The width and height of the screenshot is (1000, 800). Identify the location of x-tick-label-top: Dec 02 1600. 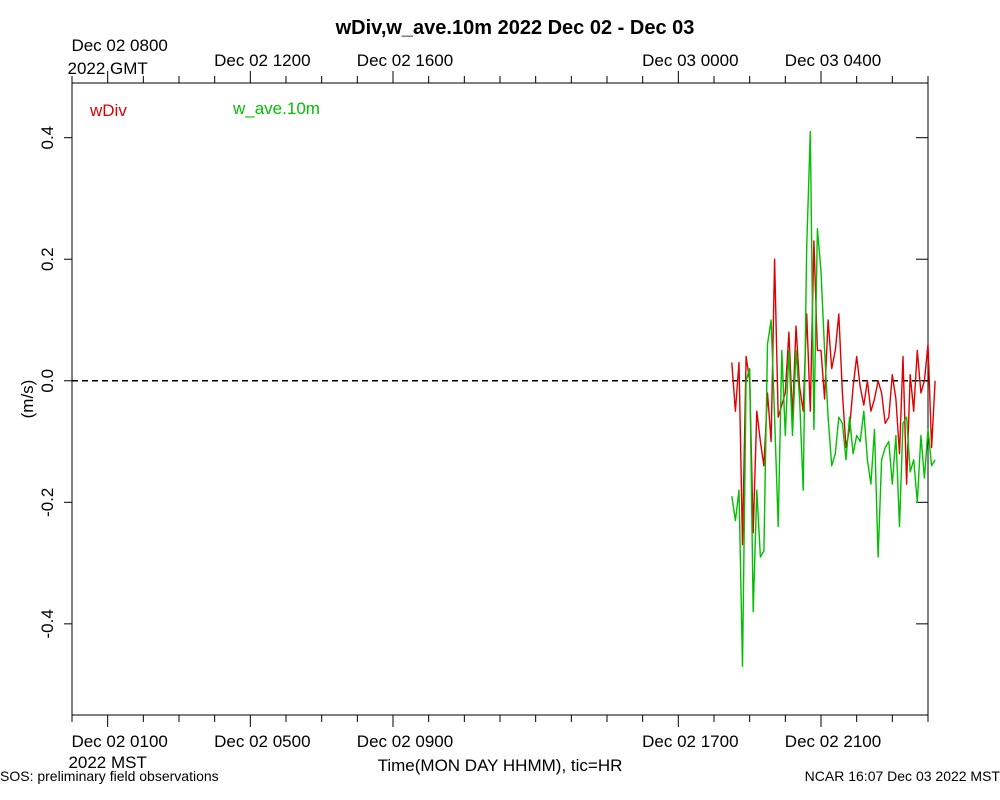
(405, 60).